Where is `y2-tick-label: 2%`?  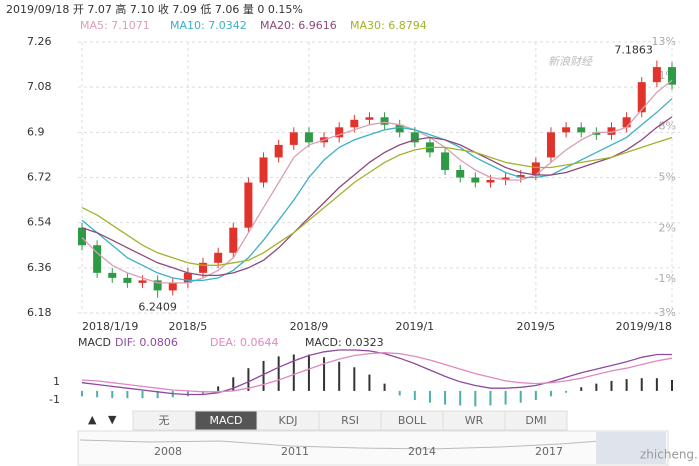
y2-tick-label: 2% is located at coordinates (667, 227).